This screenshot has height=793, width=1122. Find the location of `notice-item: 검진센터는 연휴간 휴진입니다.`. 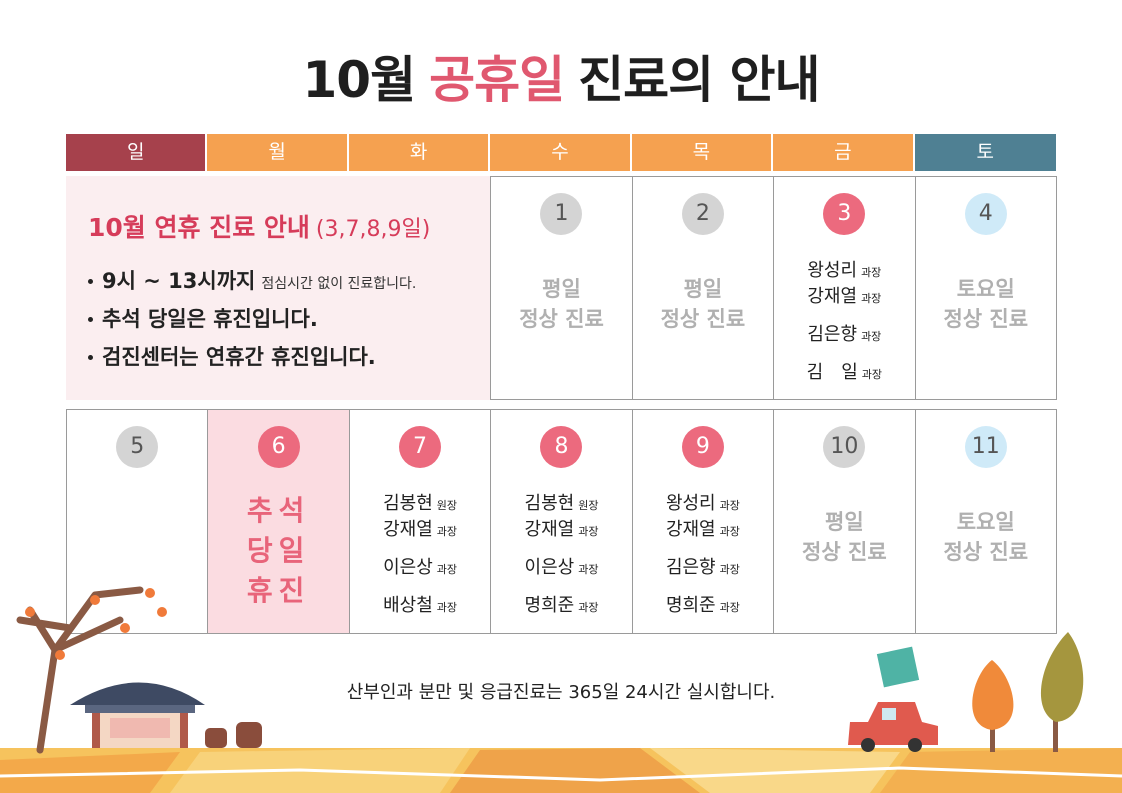

notice-item: 검진센터는 연휴간 휴진입니다. is located at coordinates (289, 357).